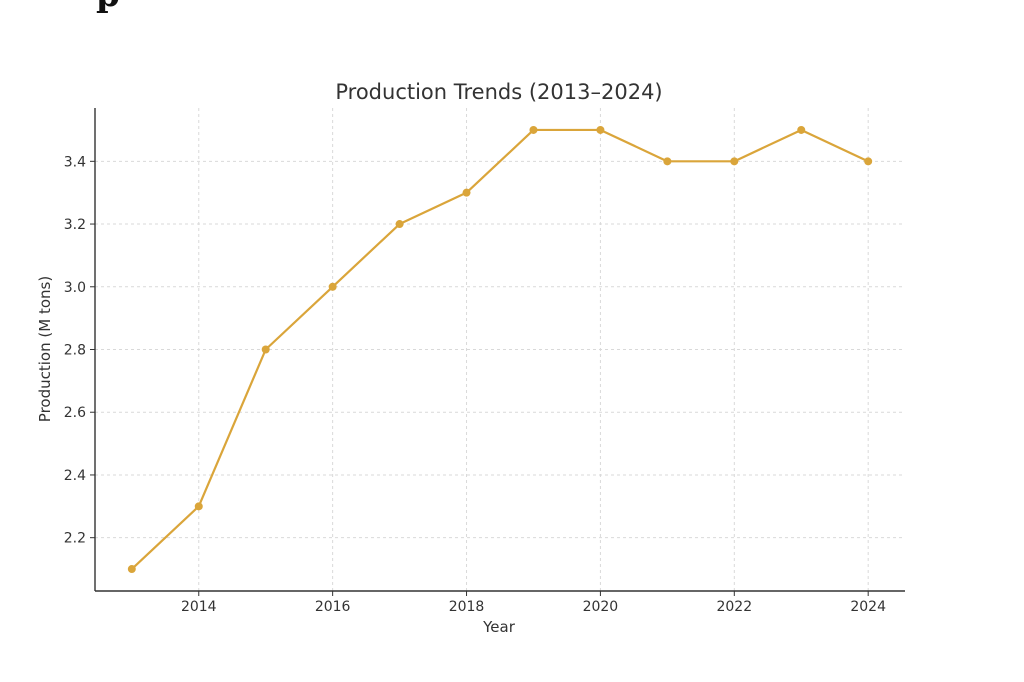 The image size is (1024, 682). I want to click on y-tick-label: 2.4, so click(75, 476).